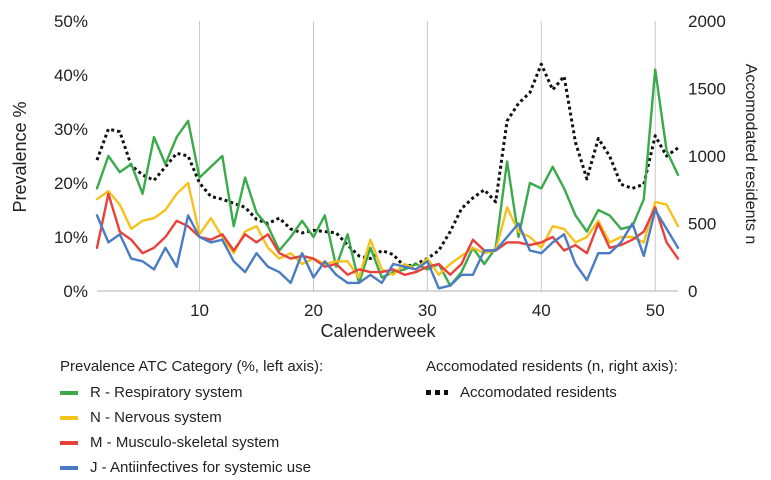  Describe the element at coordinates (192, 366) in the screenshot. I see `legend-left-heading: Prevalence ATC Category (%, left axis):` at that location.